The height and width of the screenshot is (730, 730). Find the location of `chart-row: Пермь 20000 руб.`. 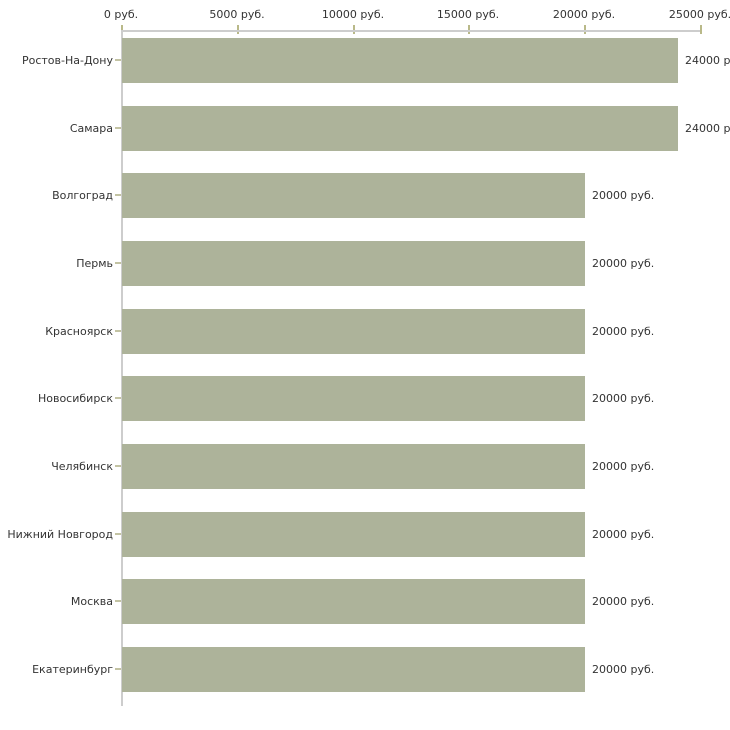

chart-row: Пермь 20000 руб. is located at coordinates (365, 263).